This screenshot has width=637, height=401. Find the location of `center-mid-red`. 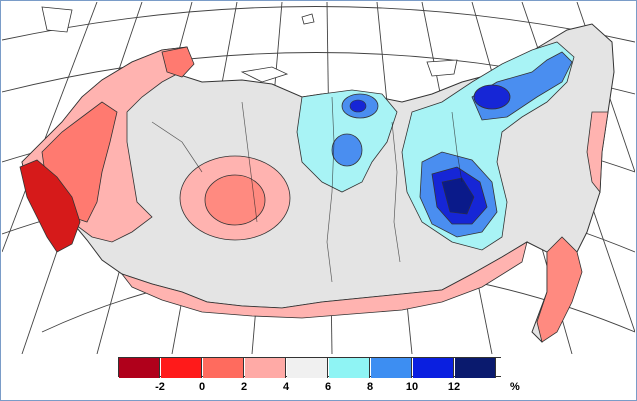

center-mid-red is located at coordinates (235, 200).